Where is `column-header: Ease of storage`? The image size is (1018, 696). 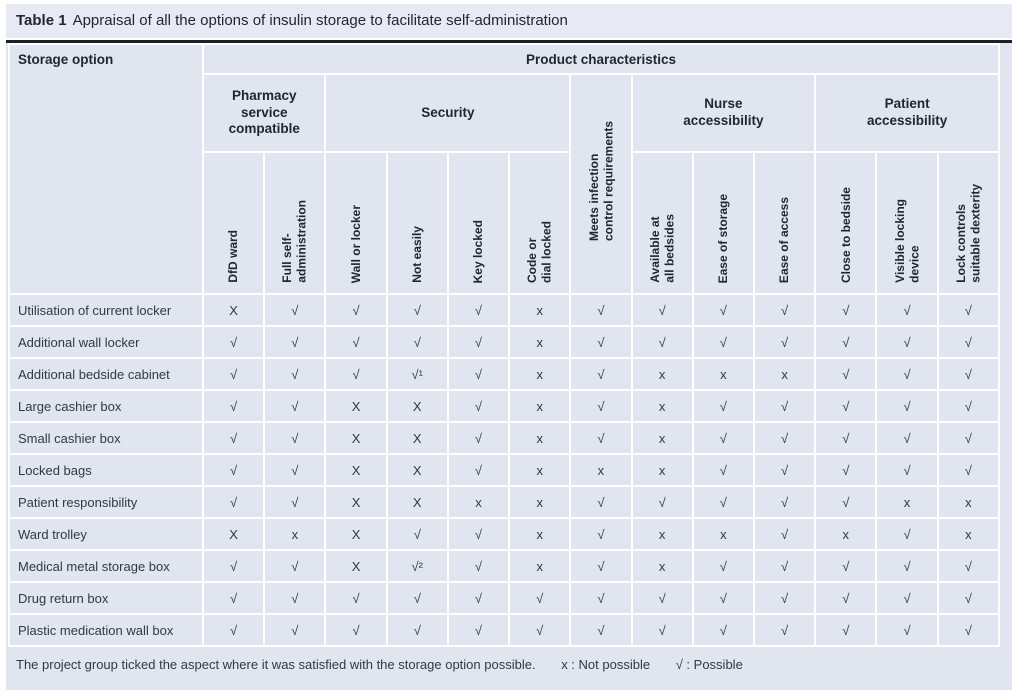
column-header: Ease of storage is located at coordinates (723, 223).